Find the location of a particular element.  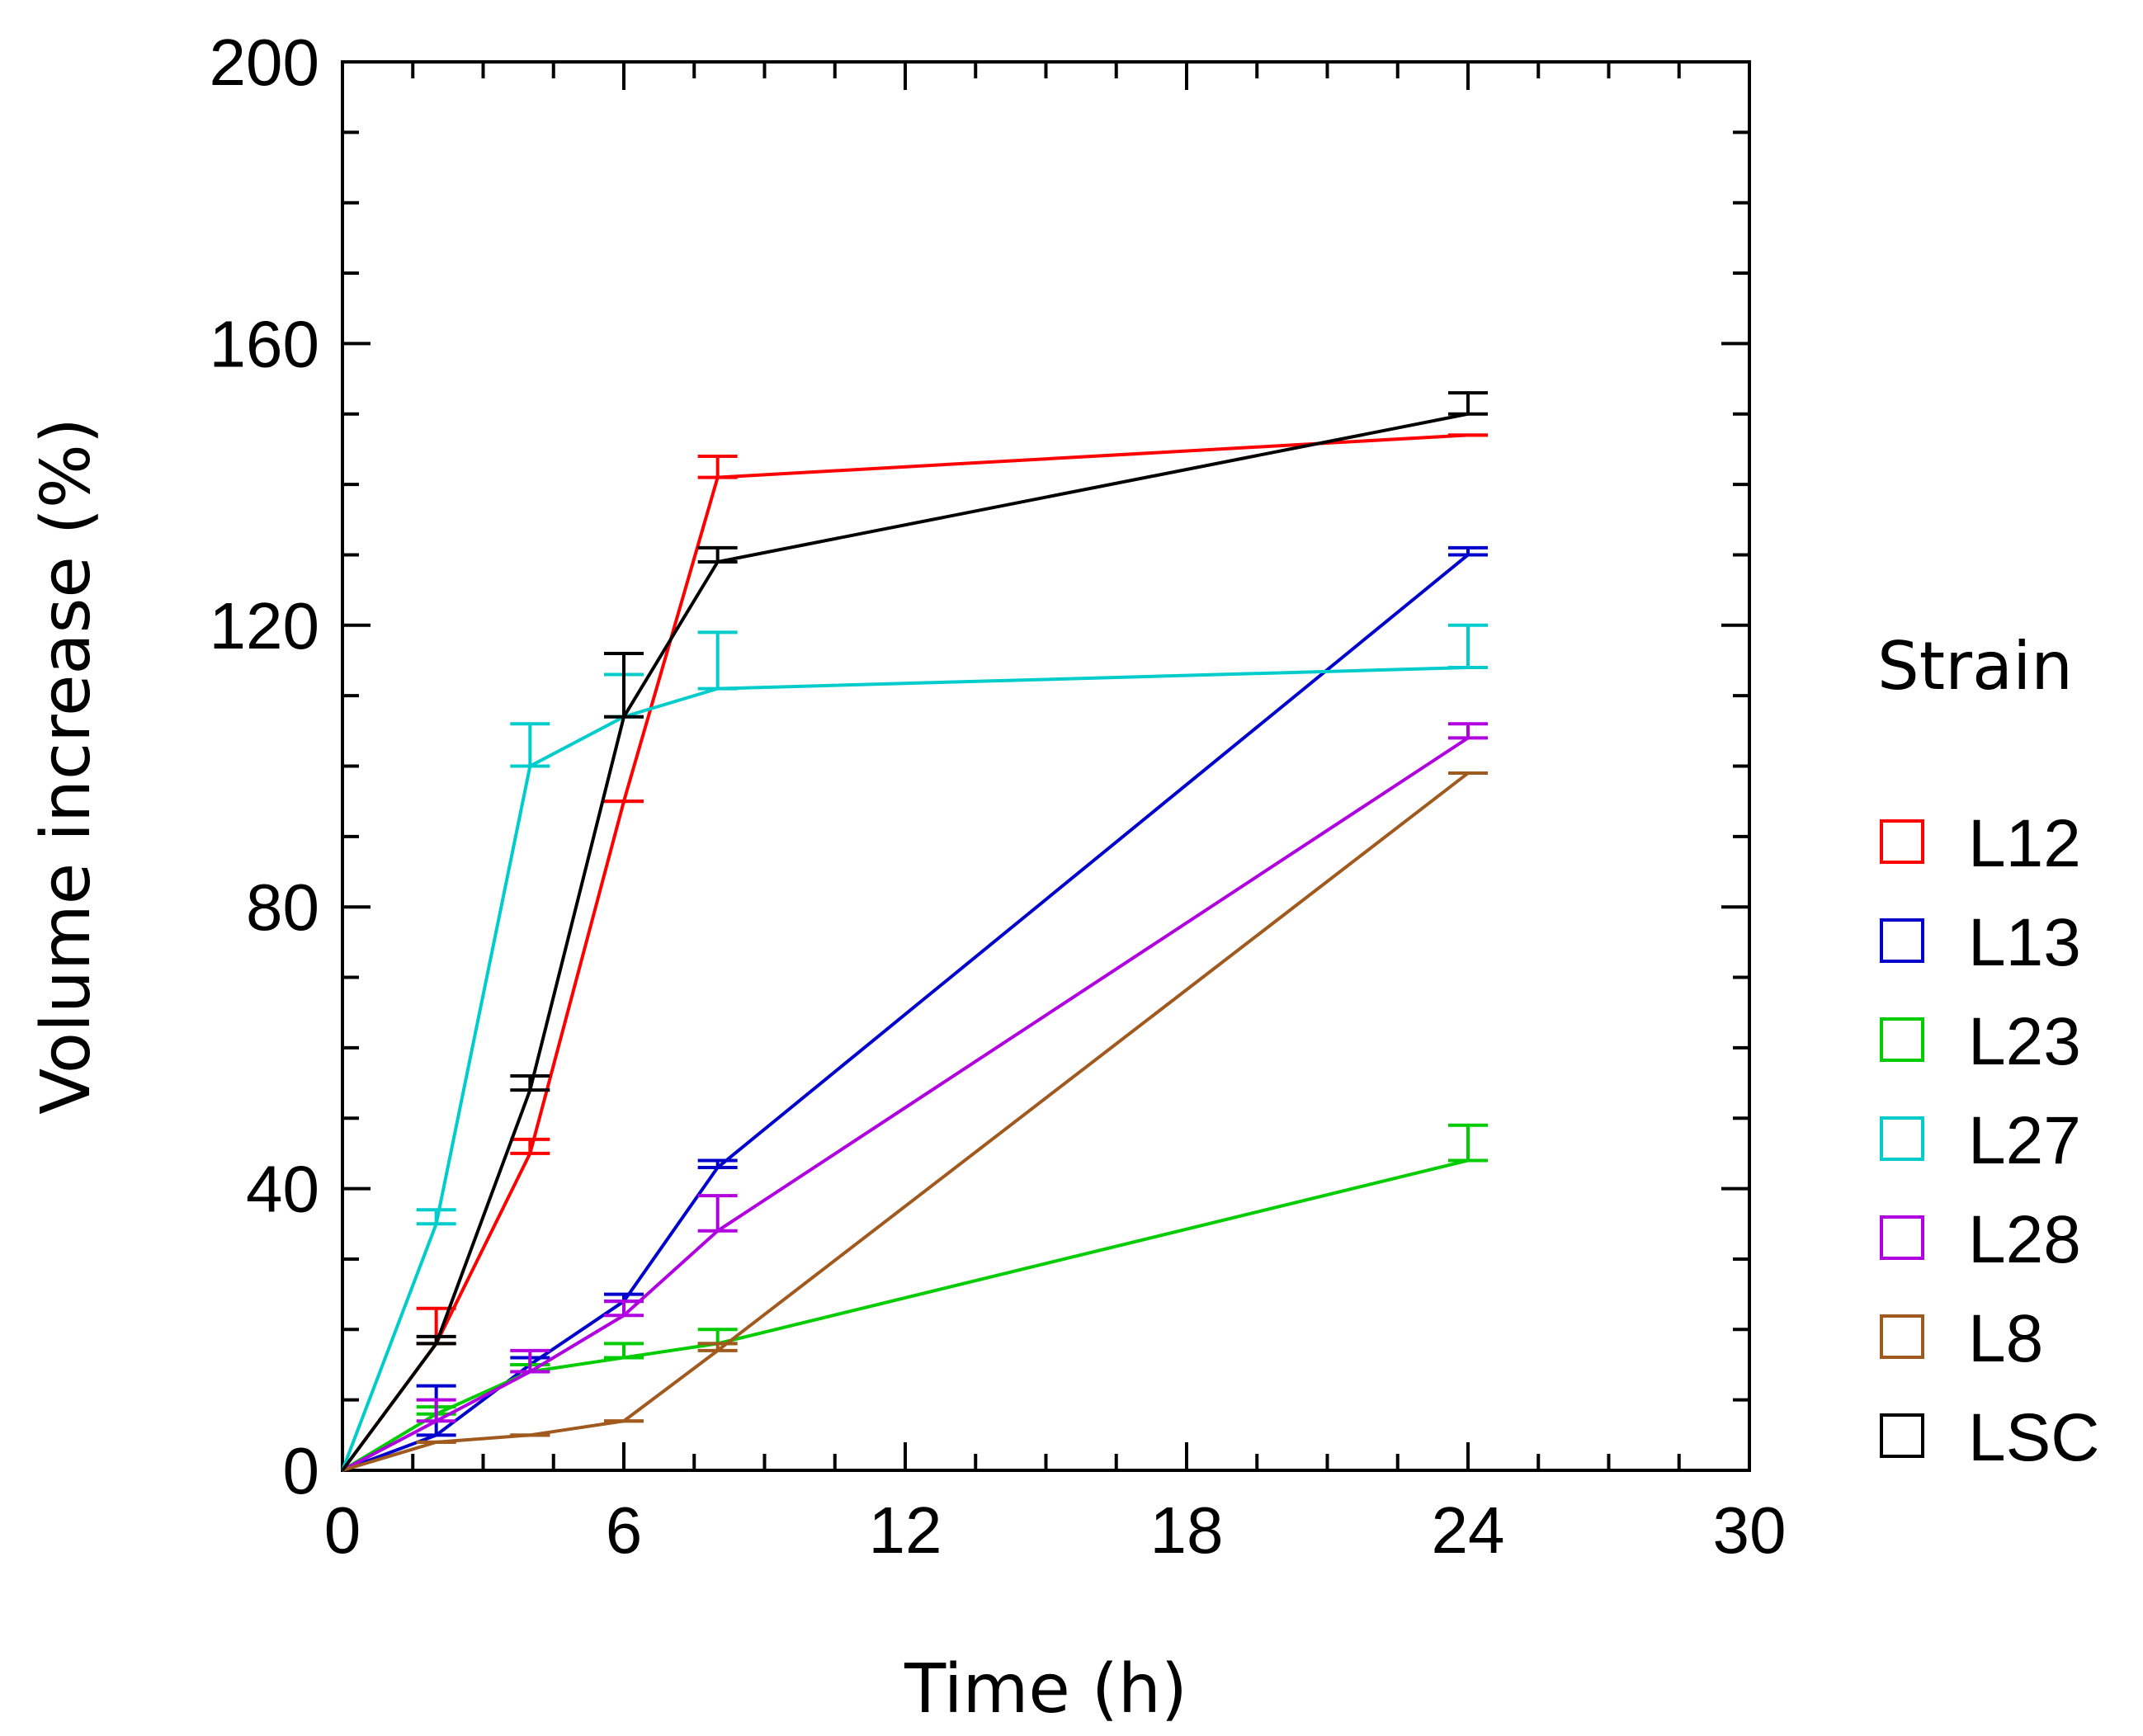

legend-swatch-l23 is located at coordinates (1902, 1039).